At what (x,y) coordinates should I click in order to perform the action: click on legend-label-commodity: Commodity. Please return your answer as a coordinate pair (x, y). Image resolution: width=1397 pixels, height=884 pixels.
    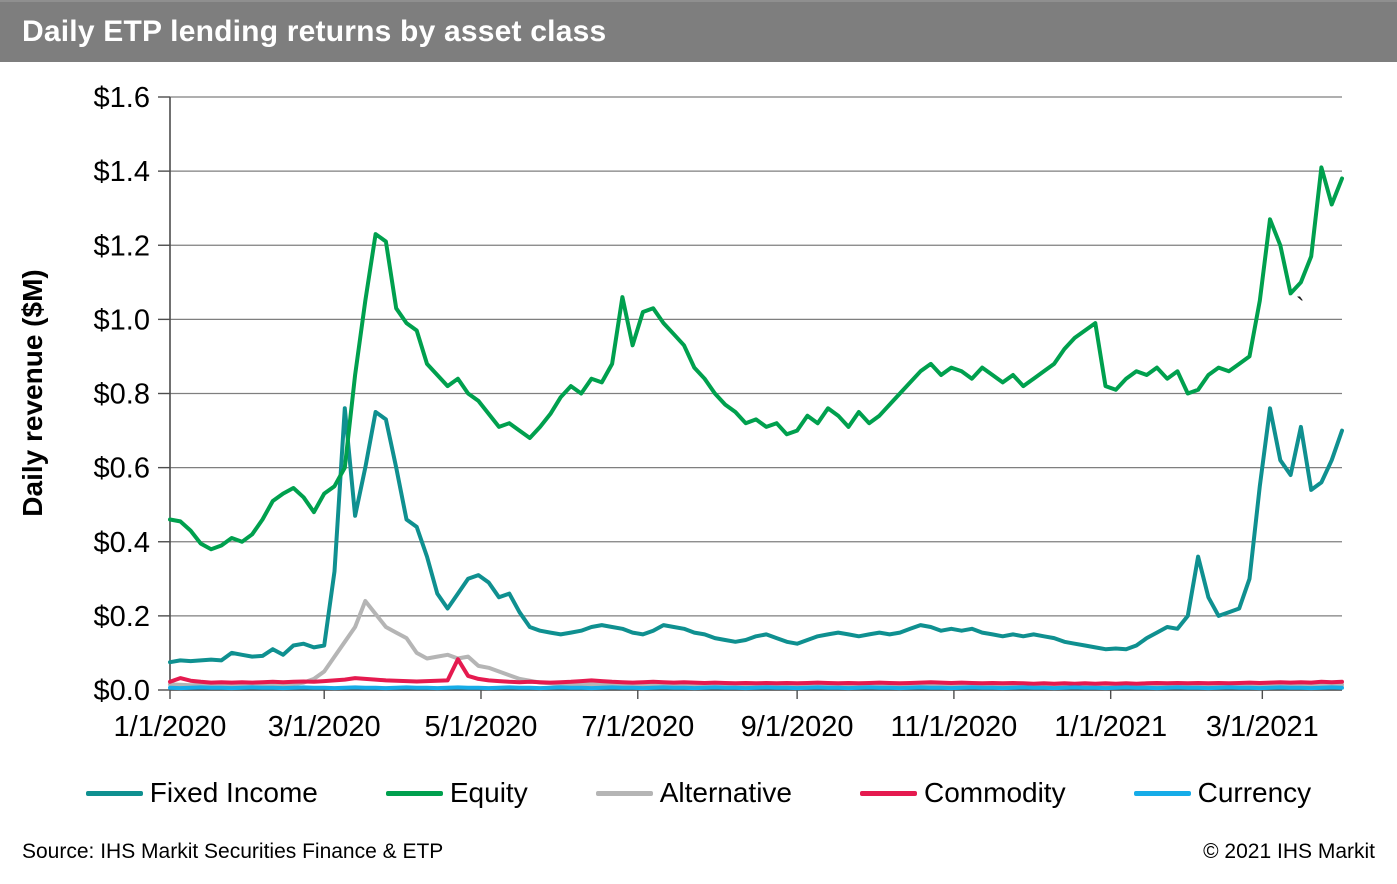
    Looking at the image, I should click on (995, 792).